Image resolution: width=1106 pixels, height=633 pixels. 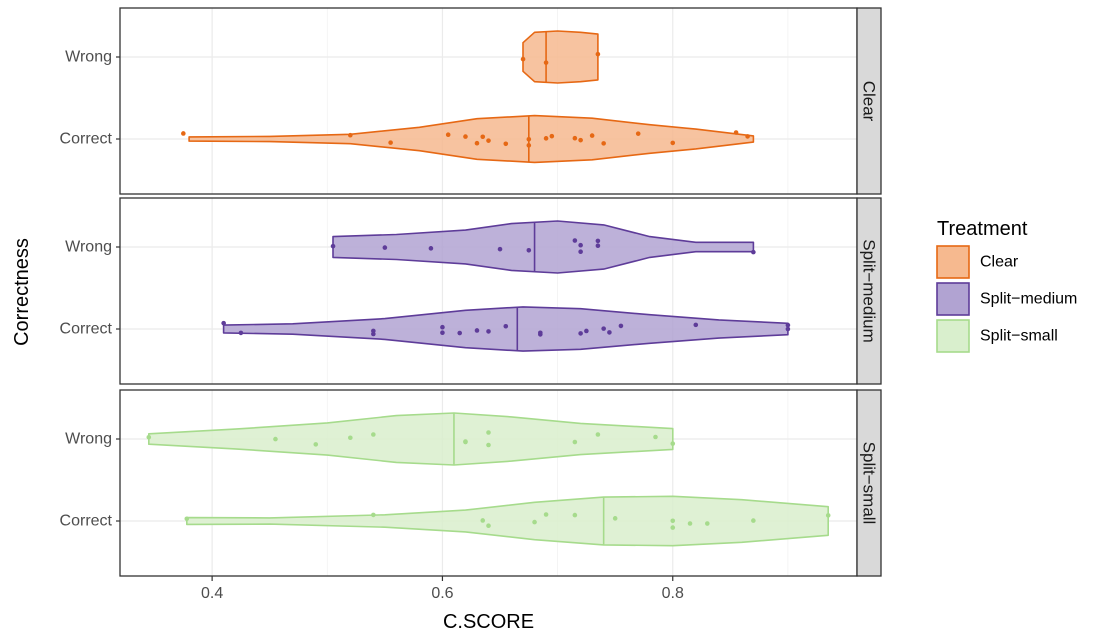 I want to click on facet-strip-label: Split−medium, so click(x=869, y=290).